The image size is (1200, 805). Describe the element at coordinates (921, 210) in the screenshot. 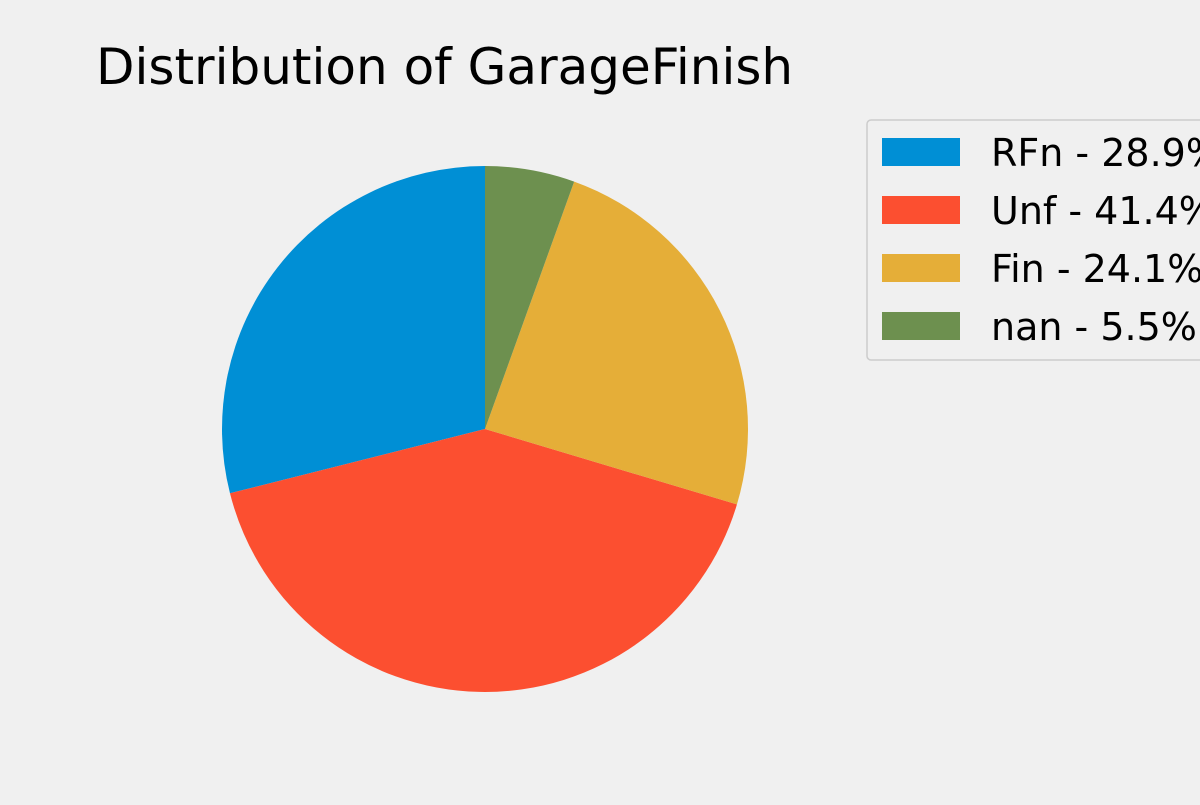

I see `legend-swatch-unf` at that location.